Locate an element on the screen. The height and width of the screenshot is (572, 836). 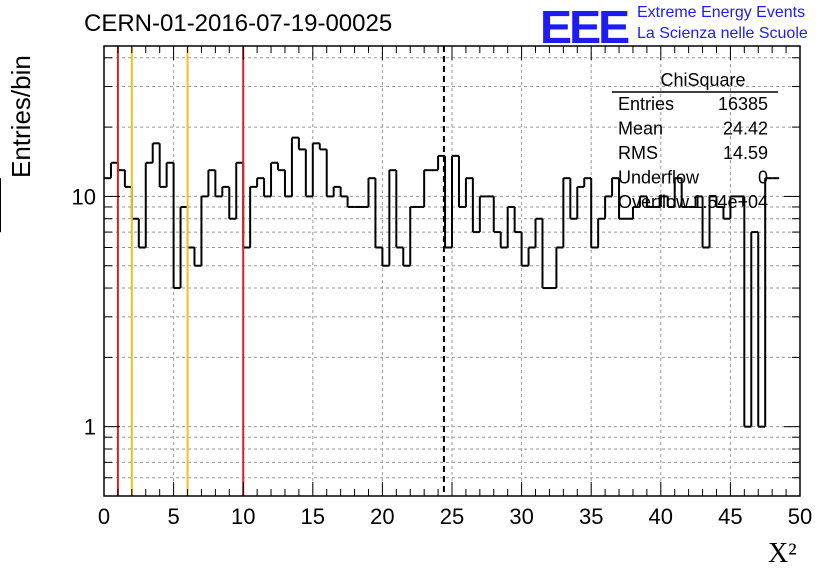
stats-label: Mean is located at coordinates (640, 129).